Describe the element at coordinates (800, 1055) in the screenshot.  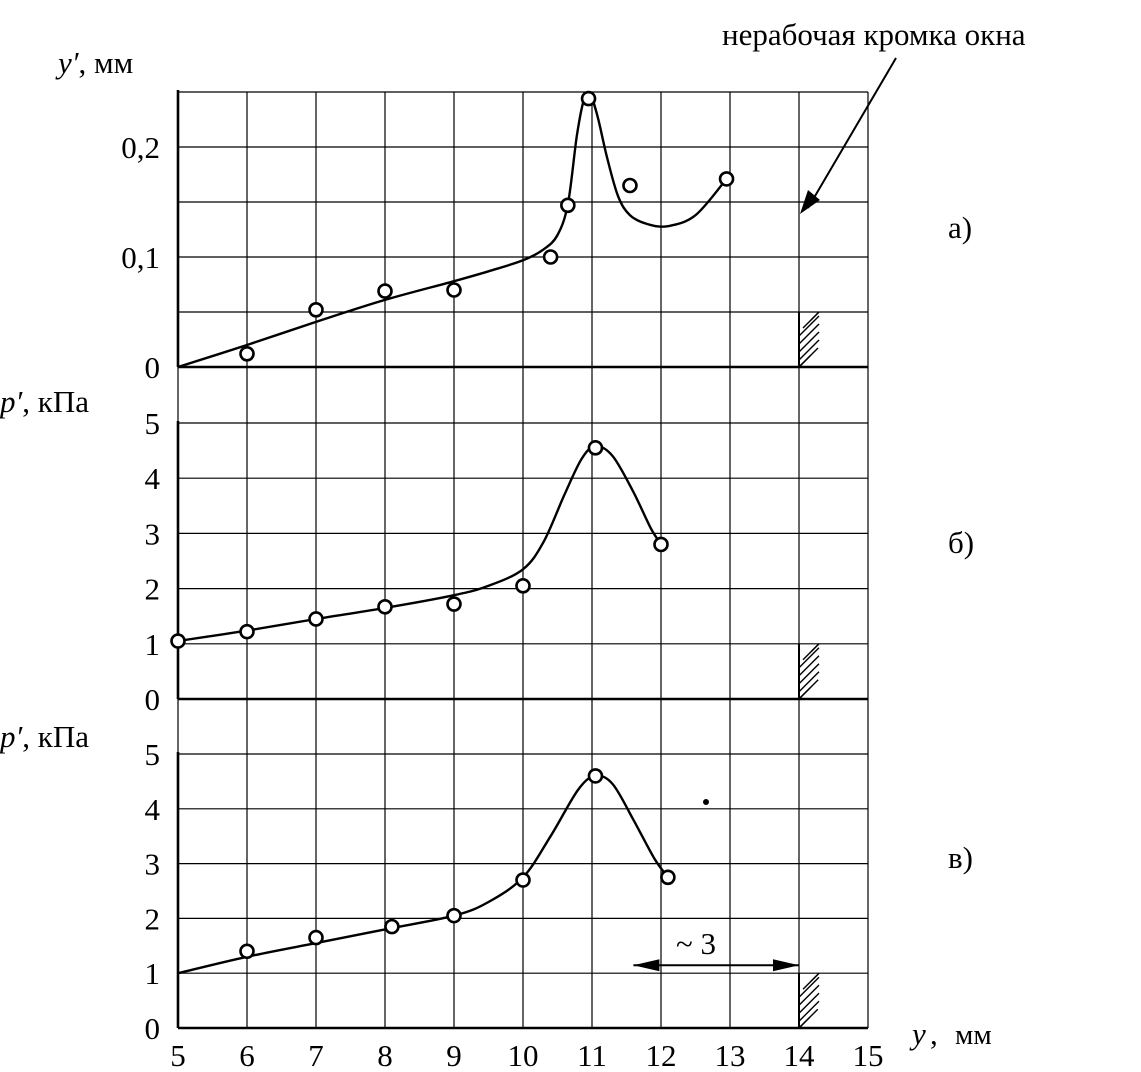
I see `x-tick-label: 14` at that location.